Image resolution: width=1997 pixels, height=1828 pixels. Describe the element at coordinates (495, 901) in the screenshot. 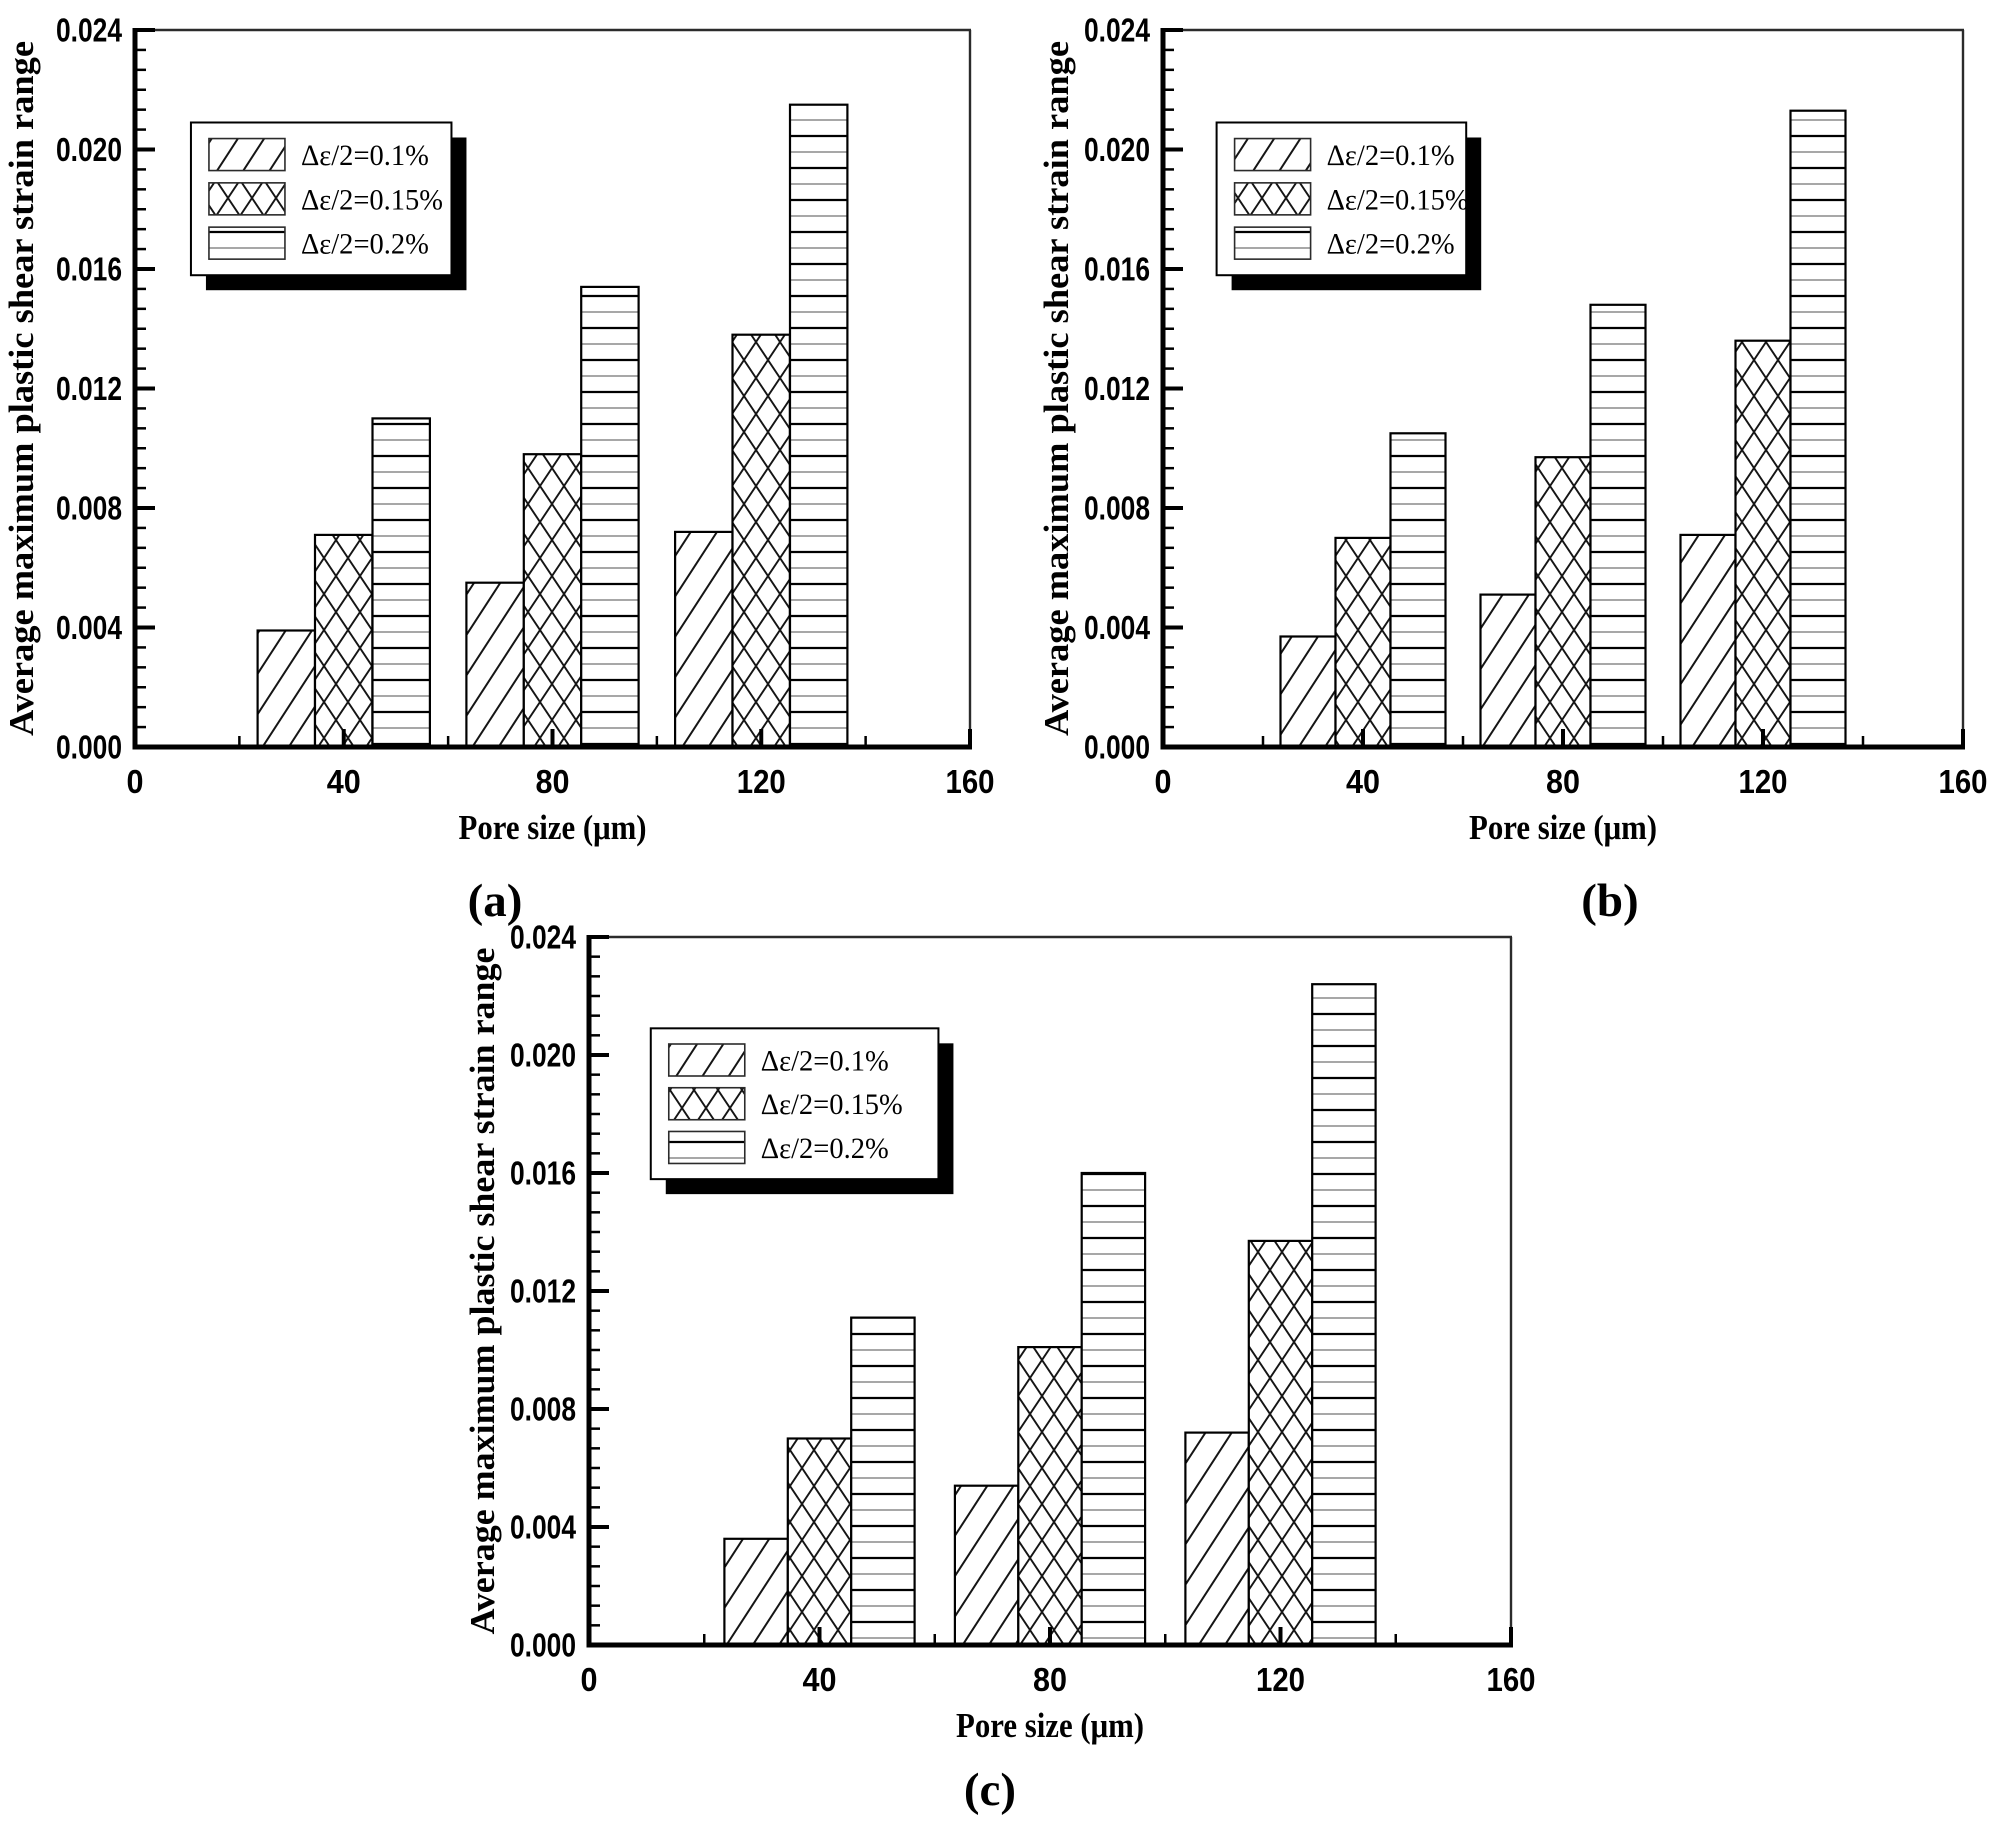

I see `panel-tag: (a)` at that location.